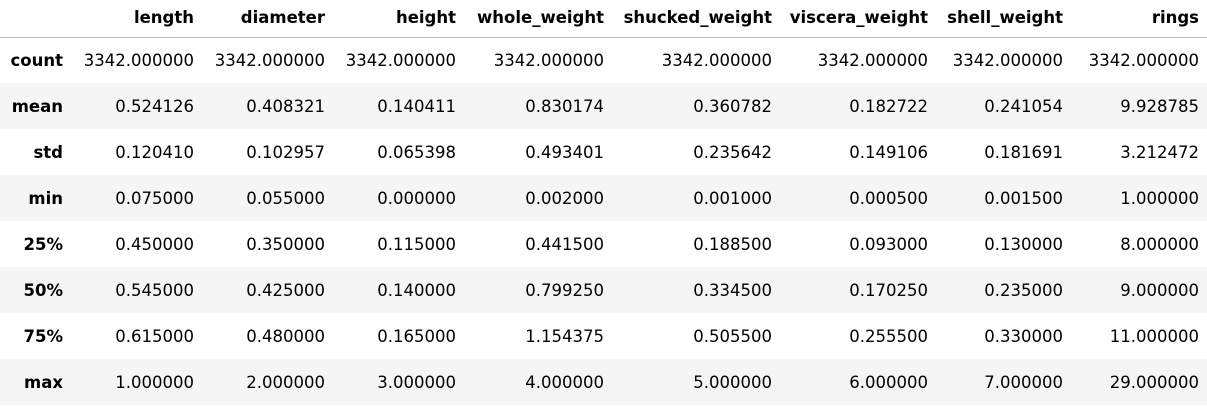 Image resolution: width=1207 pixels, height=406 pixels. I want to click on row-label: 75%, so click(43, 336).